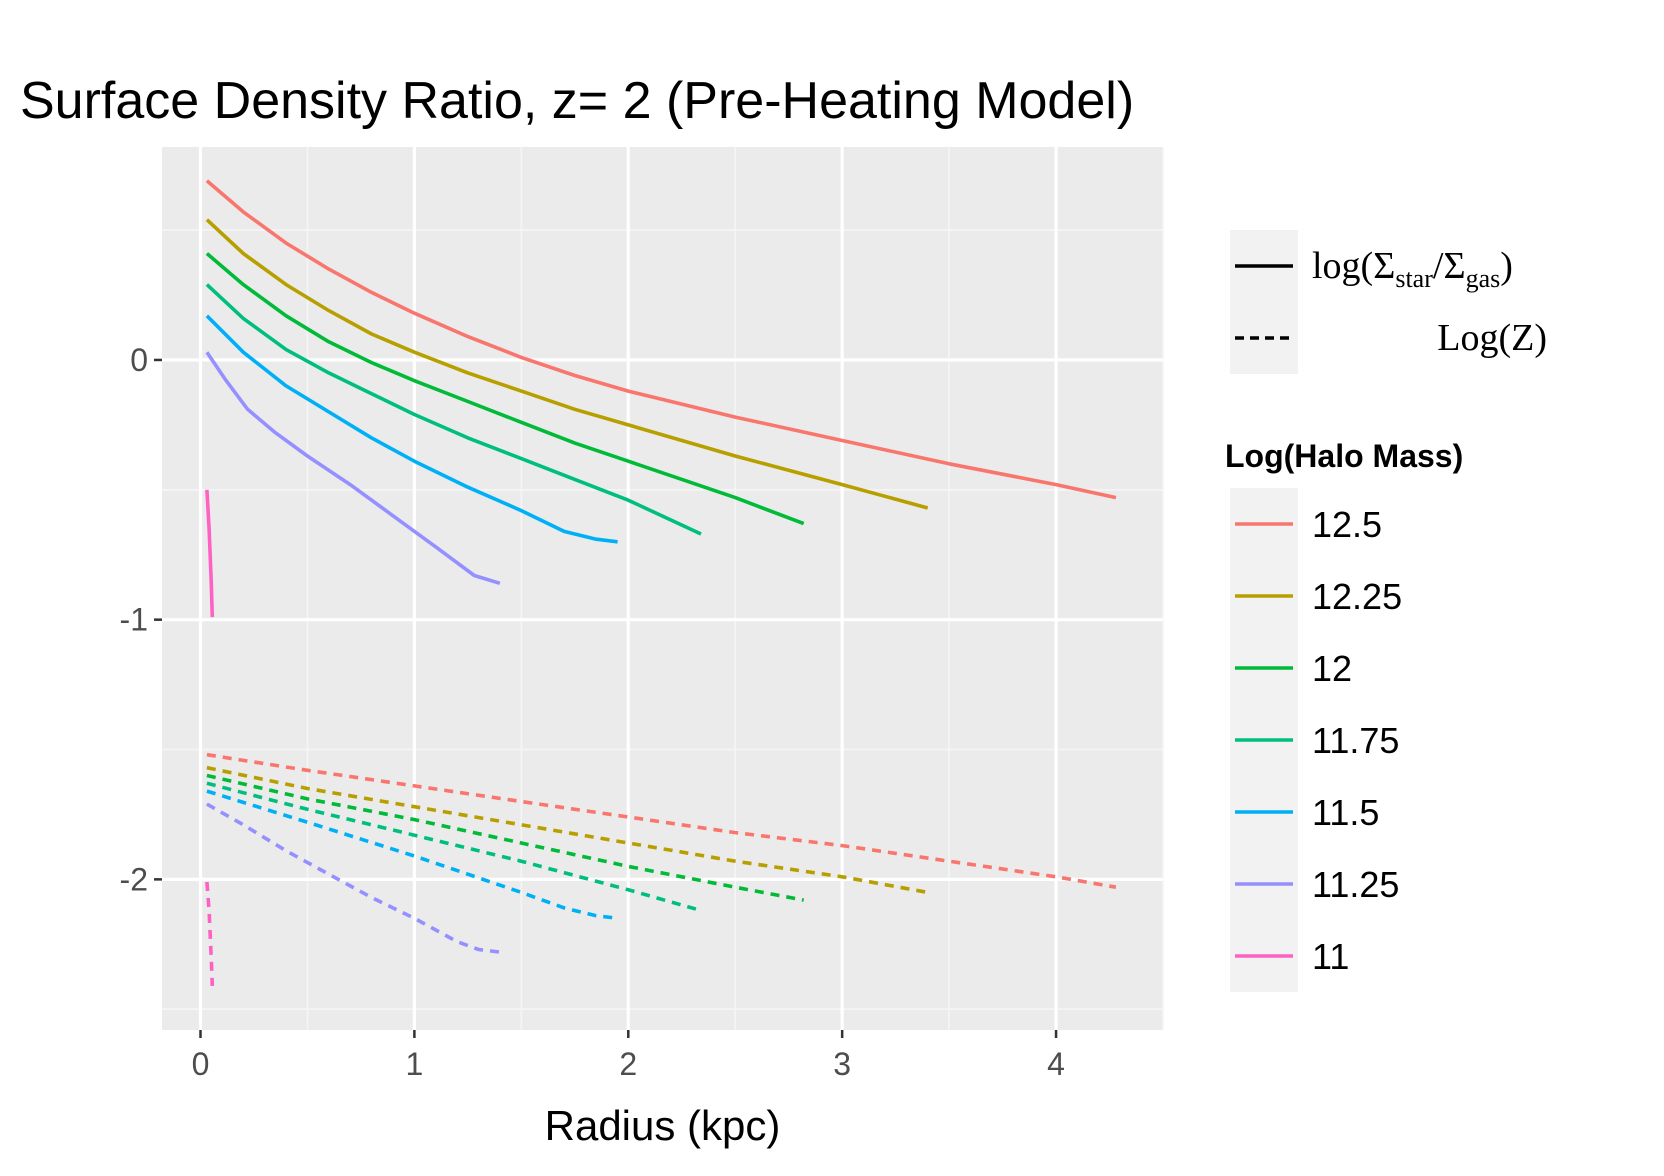 This screenshot has width=1664, height=1176. What do you see at coordinates (1056, 1064) in the screenshot?
I see `x-tick-label: 4` at bounding box center [1056, 1064].